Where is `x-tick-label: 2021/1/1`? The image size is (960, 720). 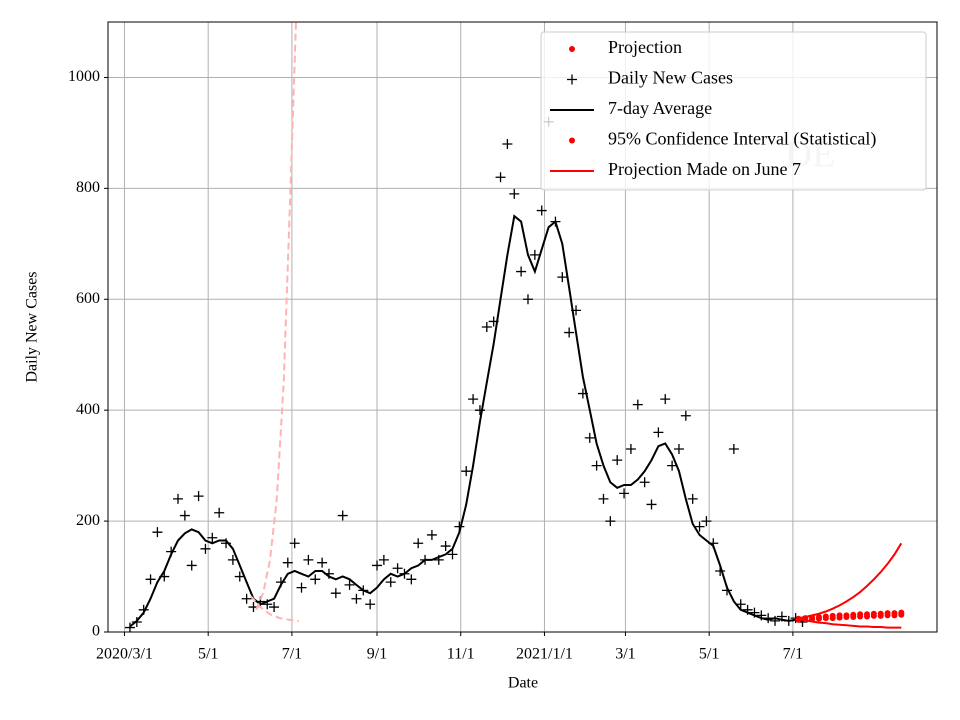 x-tick-label: 2021/1/1 is located at coordinates (544, 654).